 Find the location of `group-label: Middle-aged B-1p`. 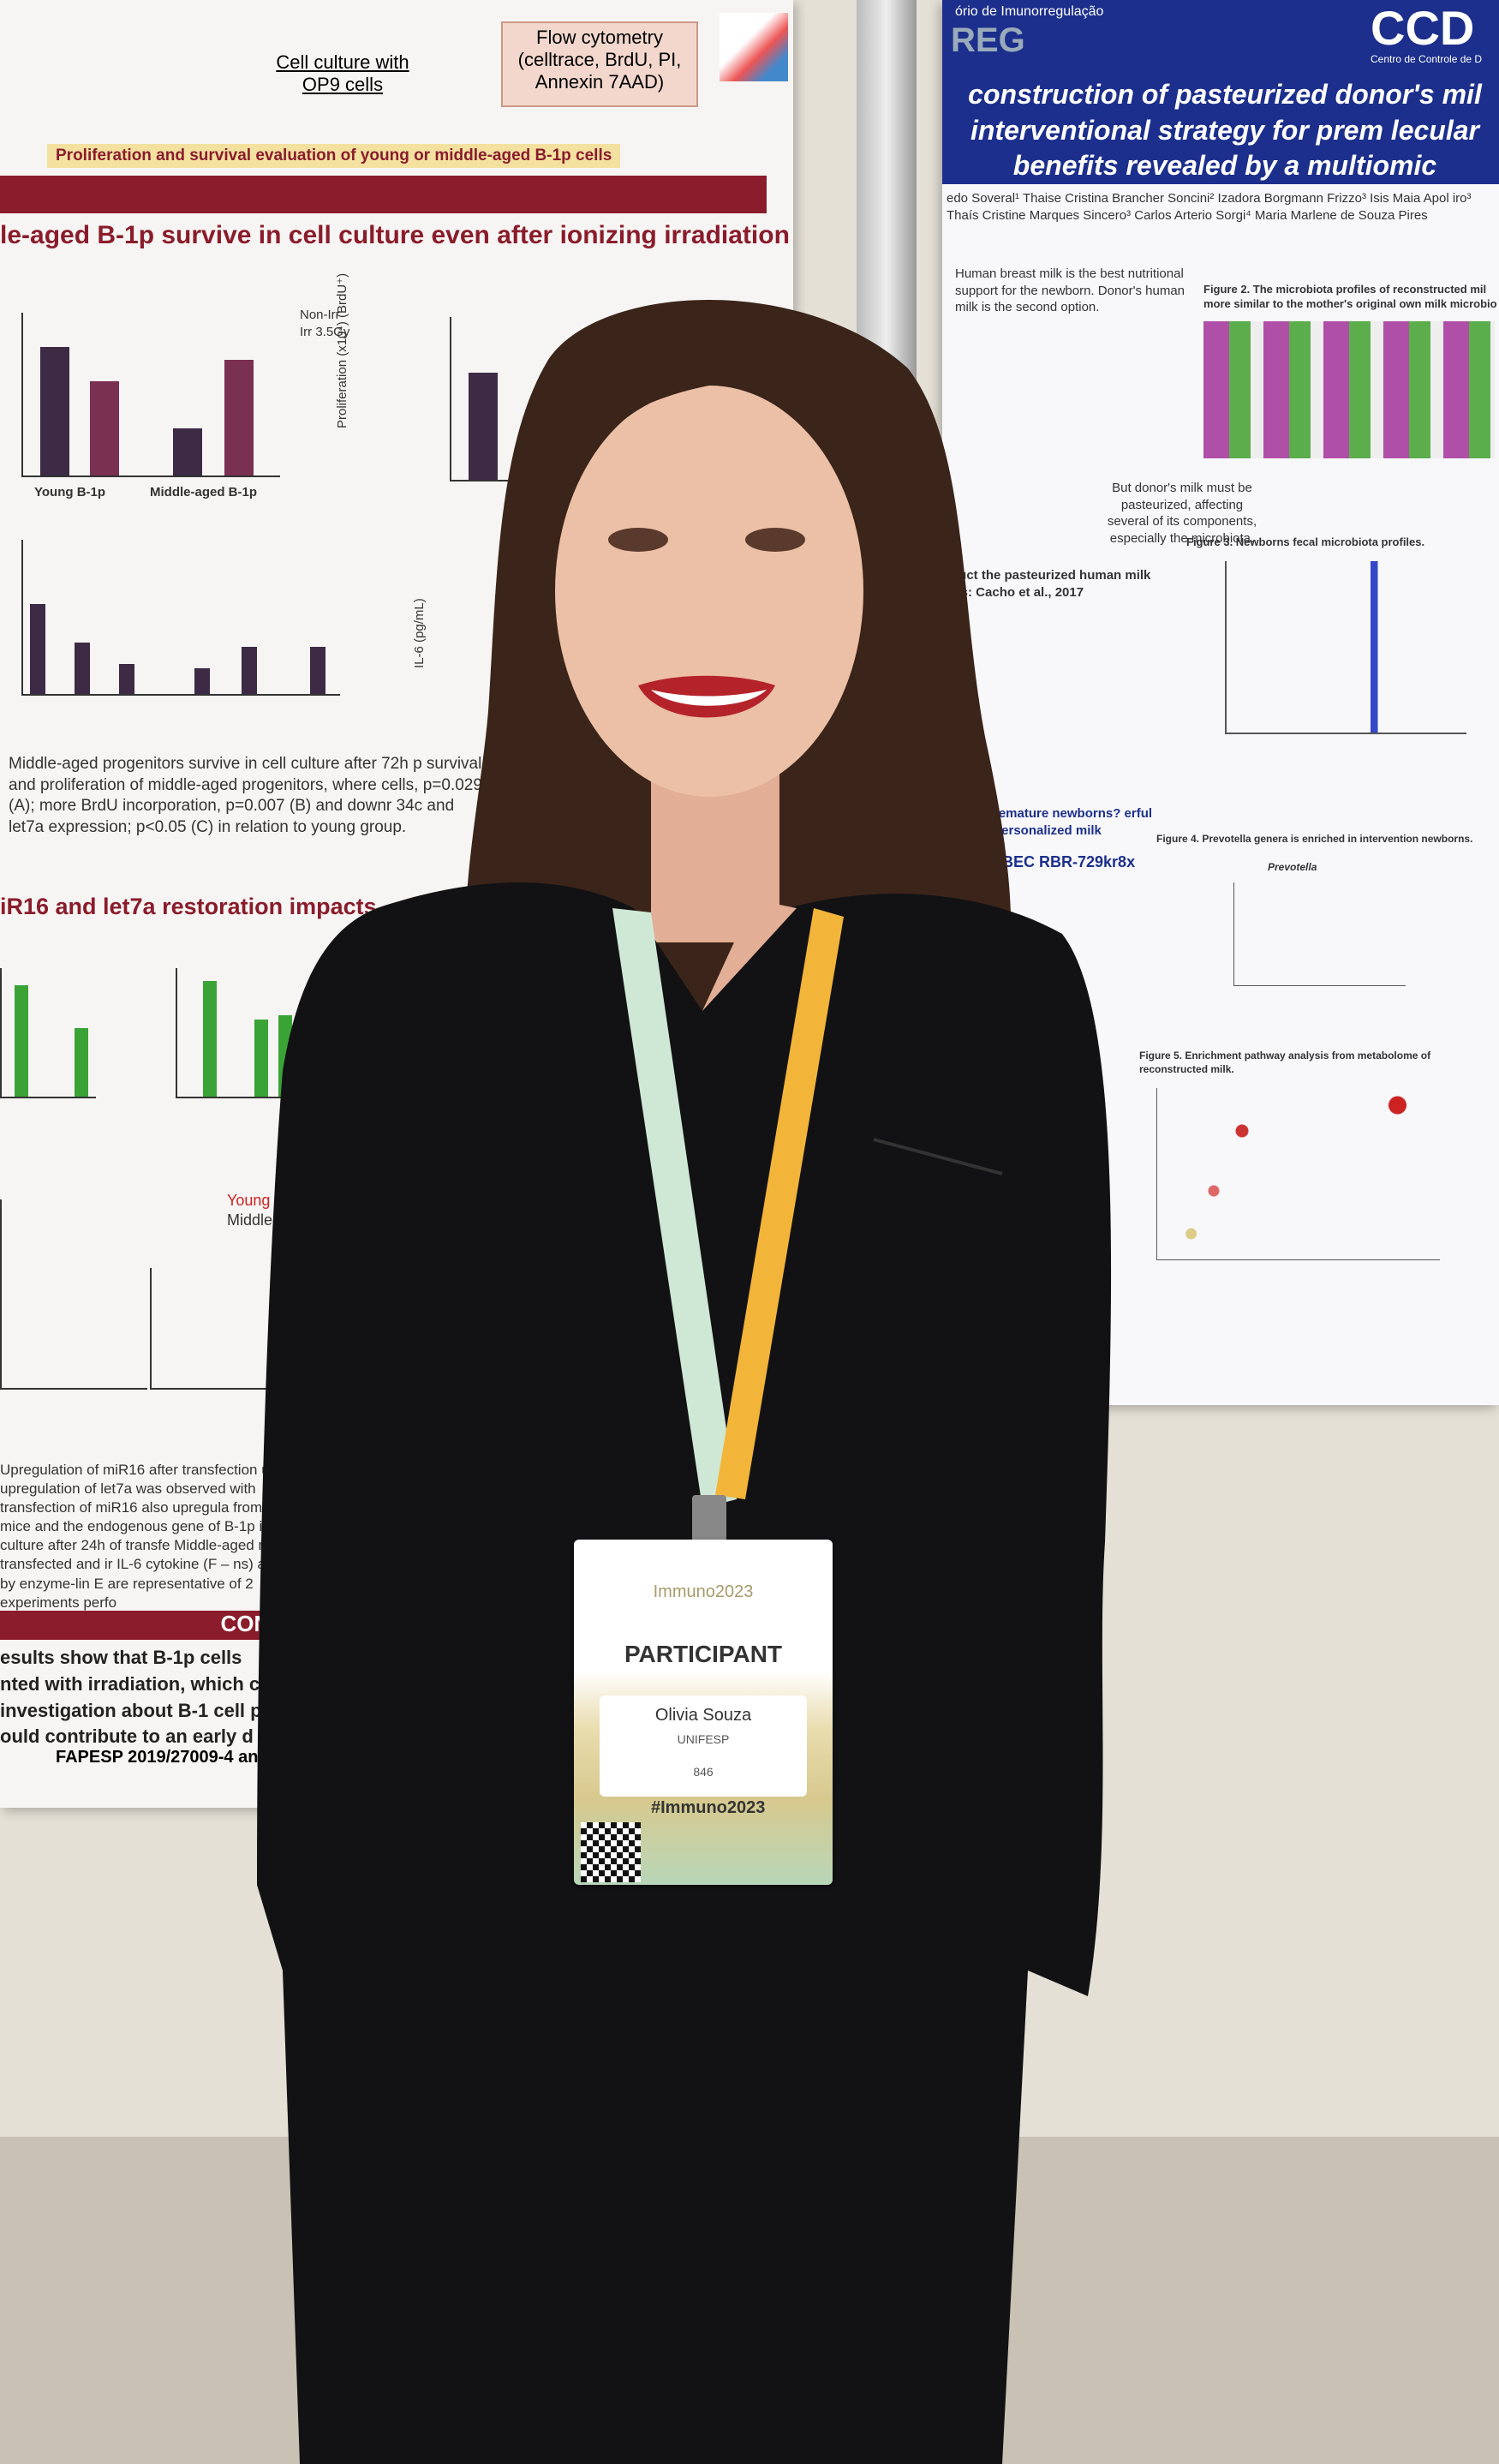

group-label: Middle-aged B-1p is located at coordinates (204, 492).